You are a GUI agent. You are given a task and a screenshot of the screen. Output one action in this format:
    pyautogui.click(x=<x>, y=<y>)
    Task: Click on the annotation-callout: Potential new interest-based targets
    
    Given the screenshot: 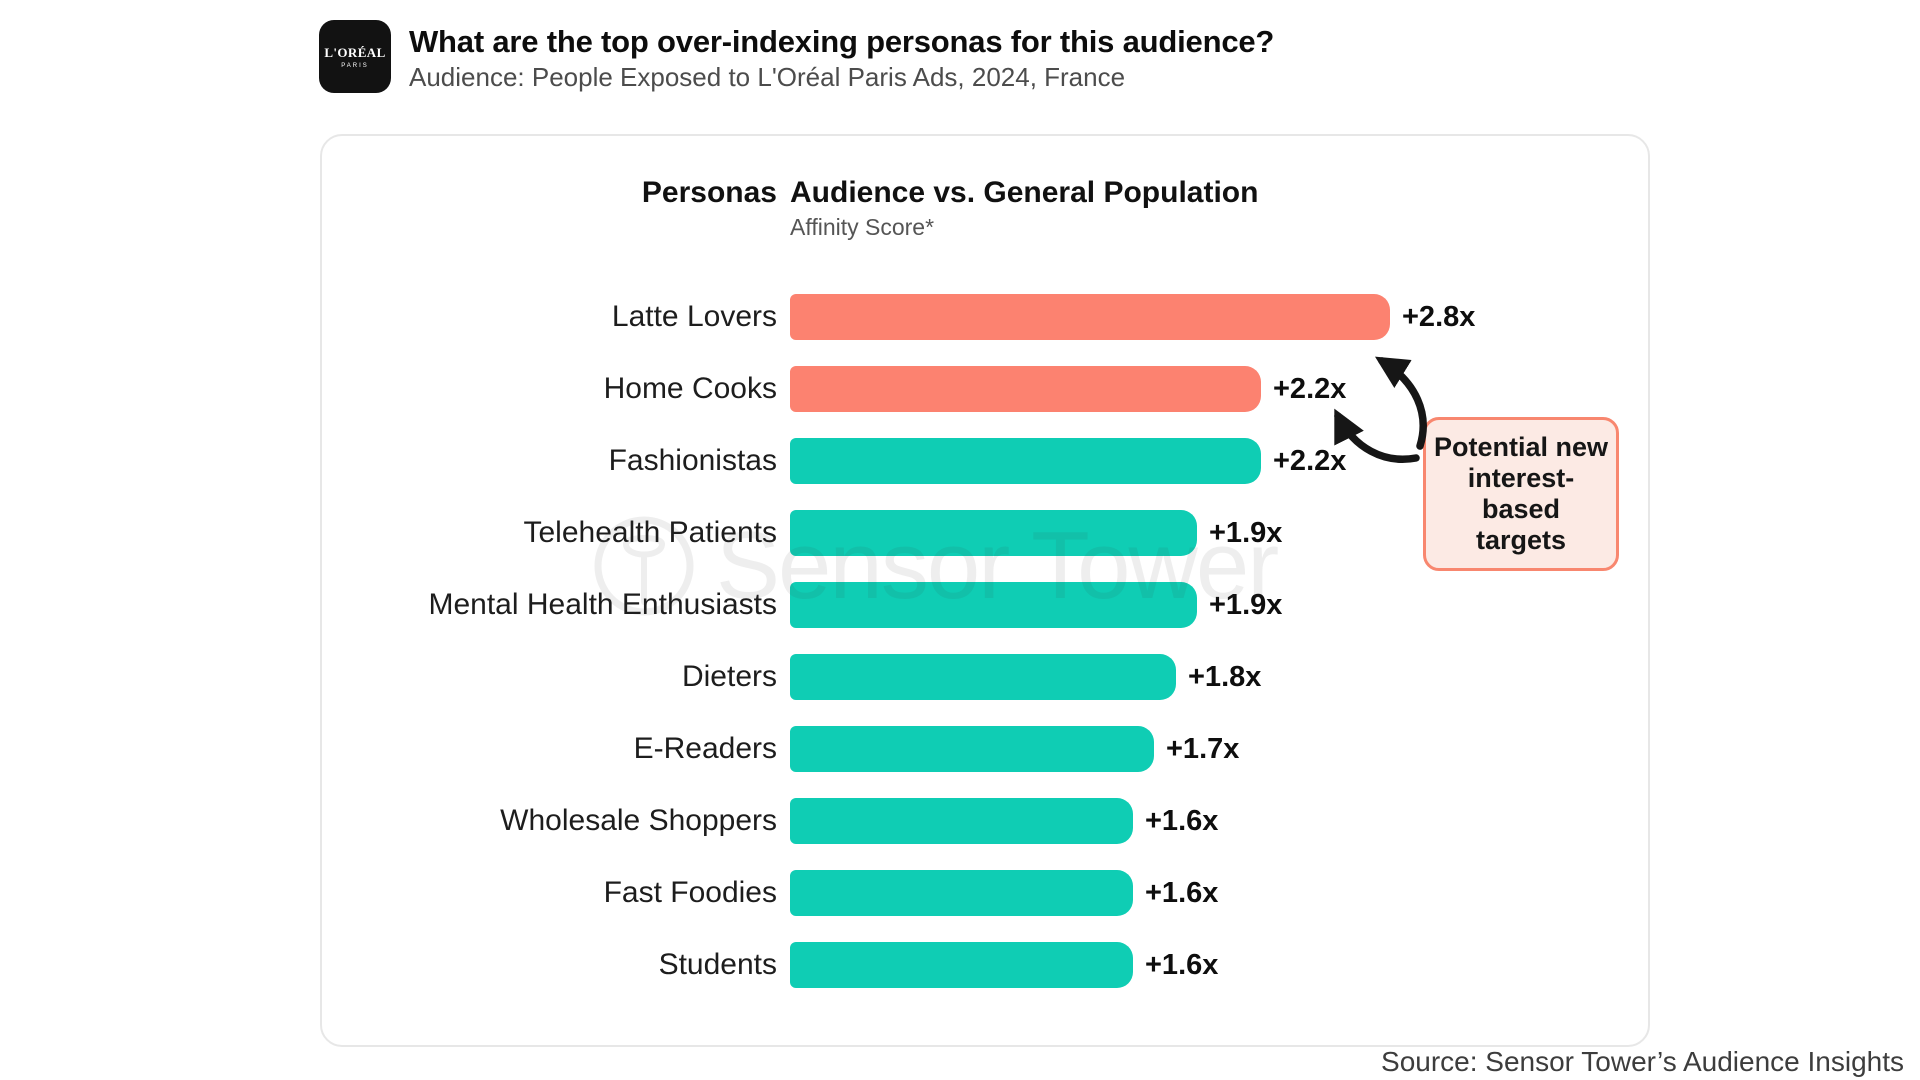 What is the action you would take?
    pyautogui.click(x=1521, y=494)
    